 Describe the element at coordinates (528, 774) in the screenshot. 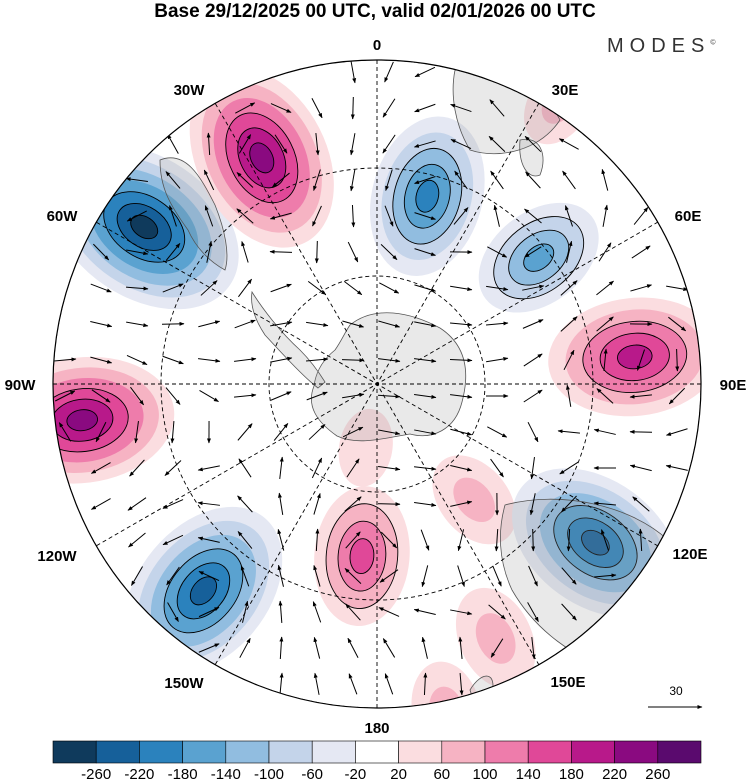

I see `colorbar-tick-label: 140` at that location.